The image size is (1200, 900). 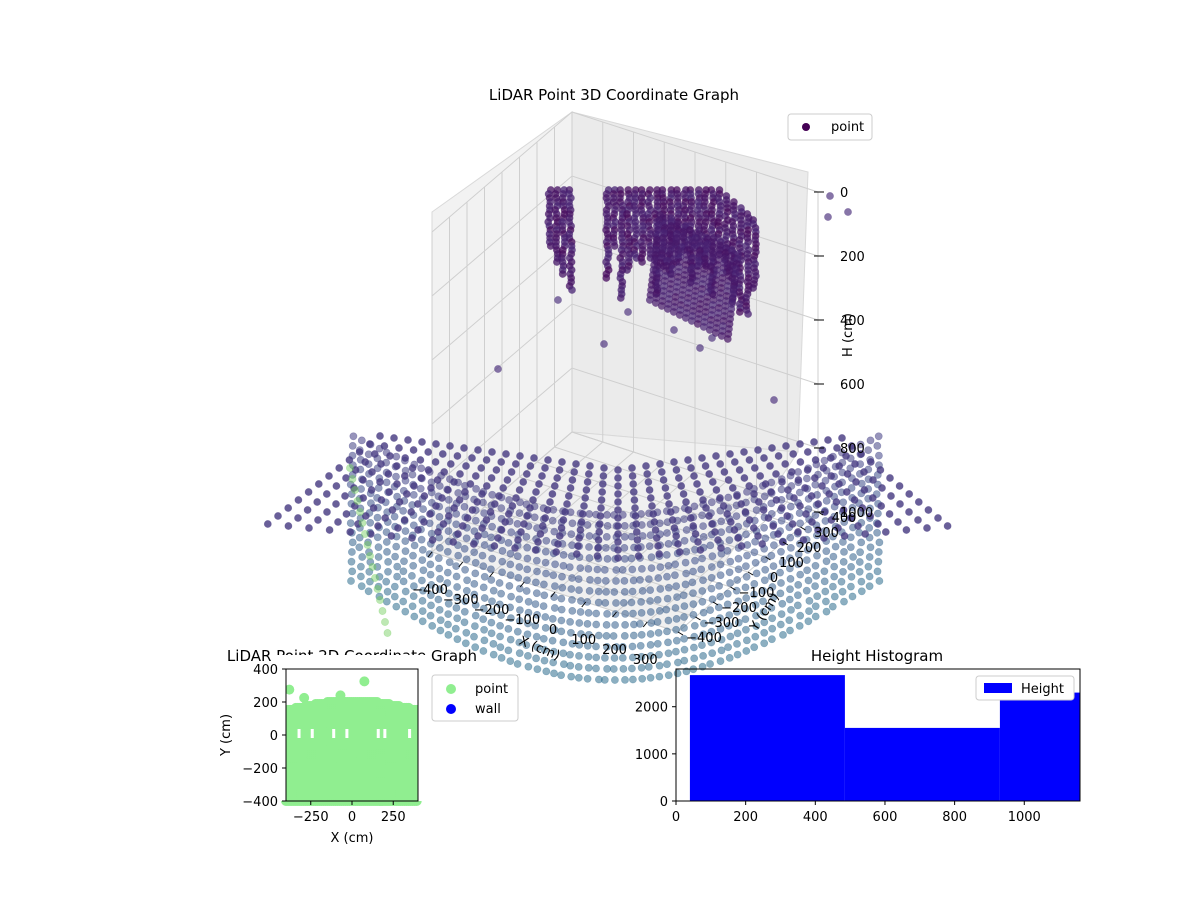 I want to click on legend-3d-box, so click(x=830, y=127).